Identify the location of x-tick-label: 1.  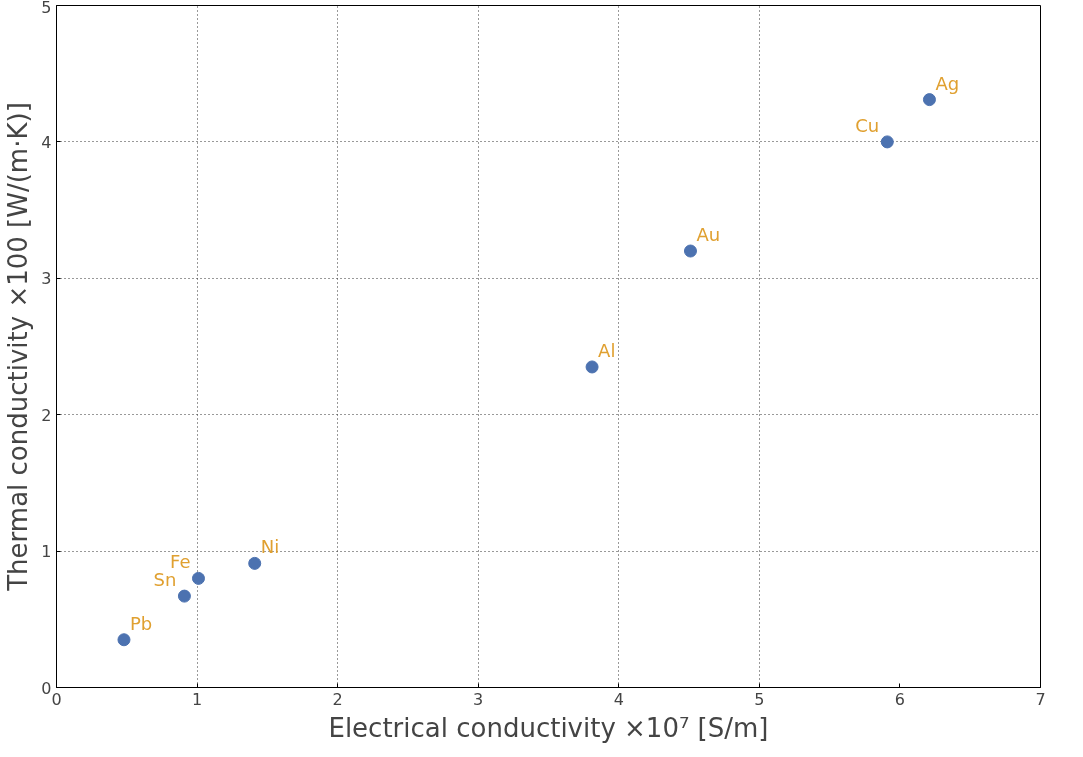
(197, 699).